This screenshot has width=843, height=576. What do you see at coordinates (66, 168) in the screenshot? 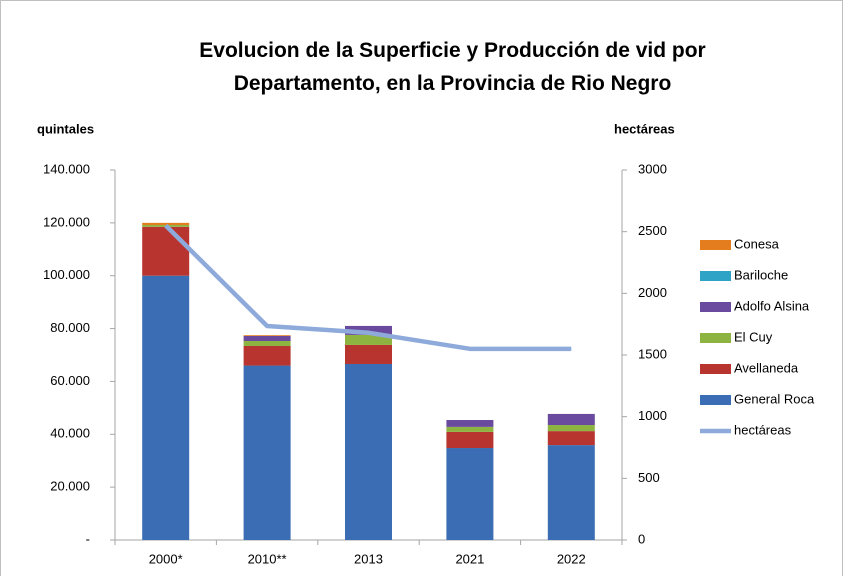
I see `y-tick-label: 140.000` at bounding box center [66, 168].